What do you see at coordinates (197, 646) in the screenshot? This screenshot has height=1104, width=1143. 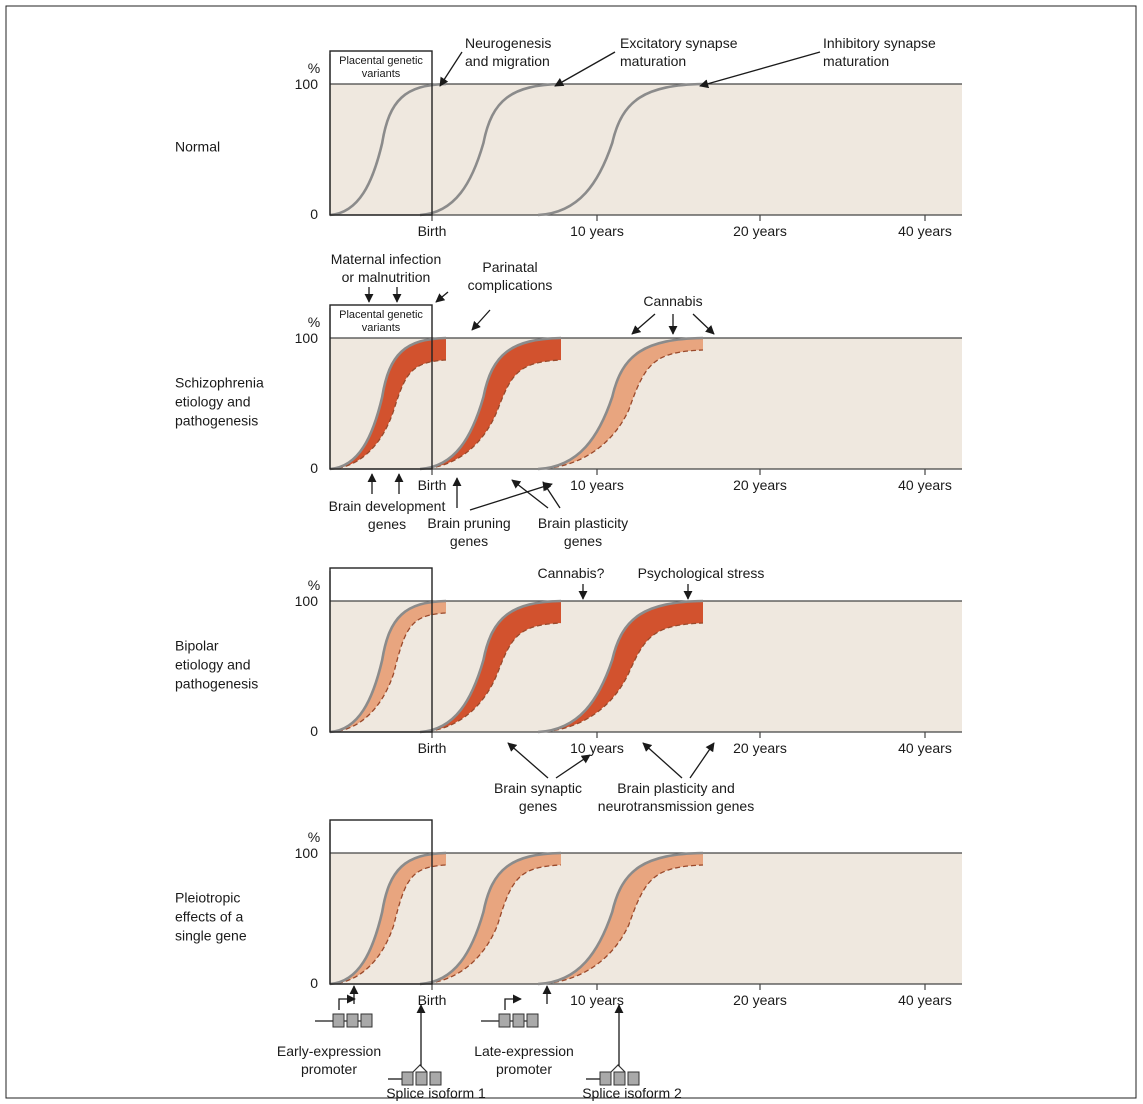 I see `panel-side-label: Bipolar` at bounding box center [197, 646].